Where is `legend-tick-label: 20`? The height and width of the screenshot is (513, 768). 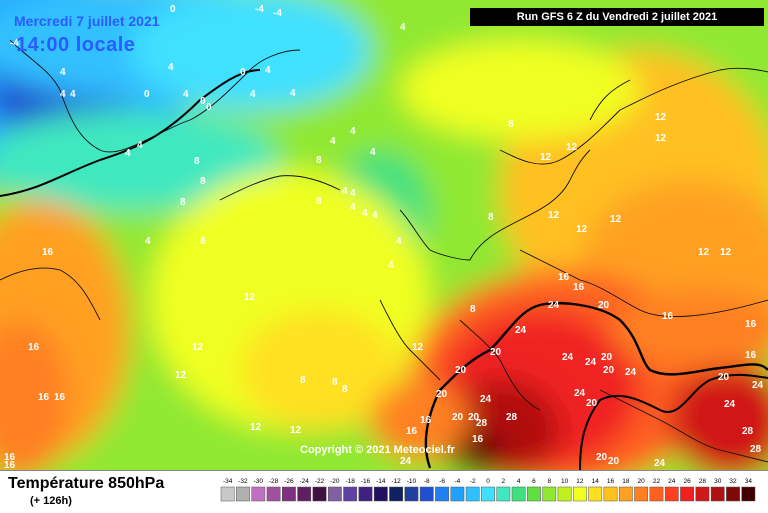
legend-tick-label: 20 is located at coordinates (642, 481).